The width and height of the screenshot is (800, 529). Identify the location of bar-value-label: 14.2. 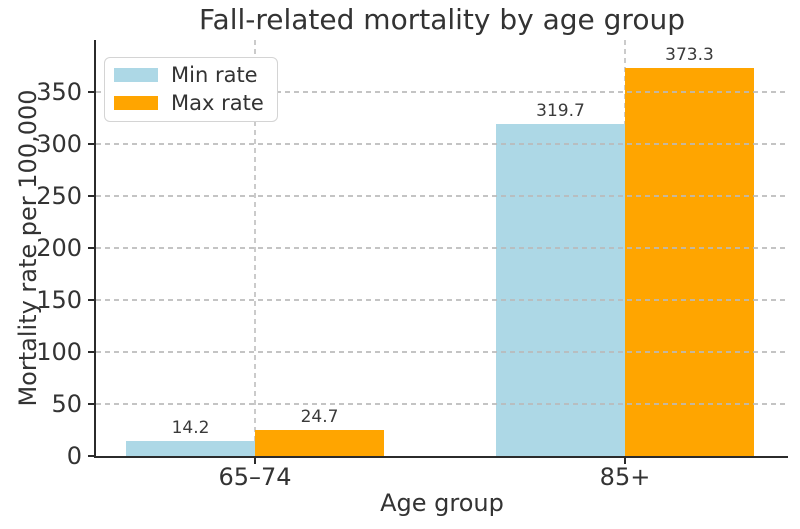
(190, 428).